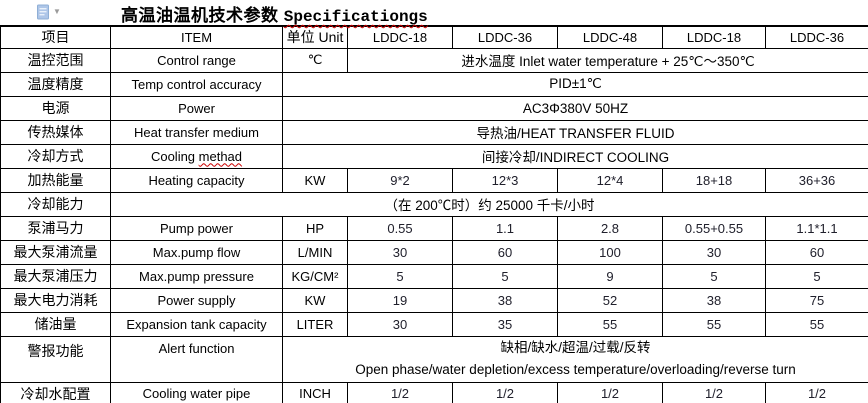 The image size is (868, 403). I want to click on table-cell: 18+18, so click(714, 180).